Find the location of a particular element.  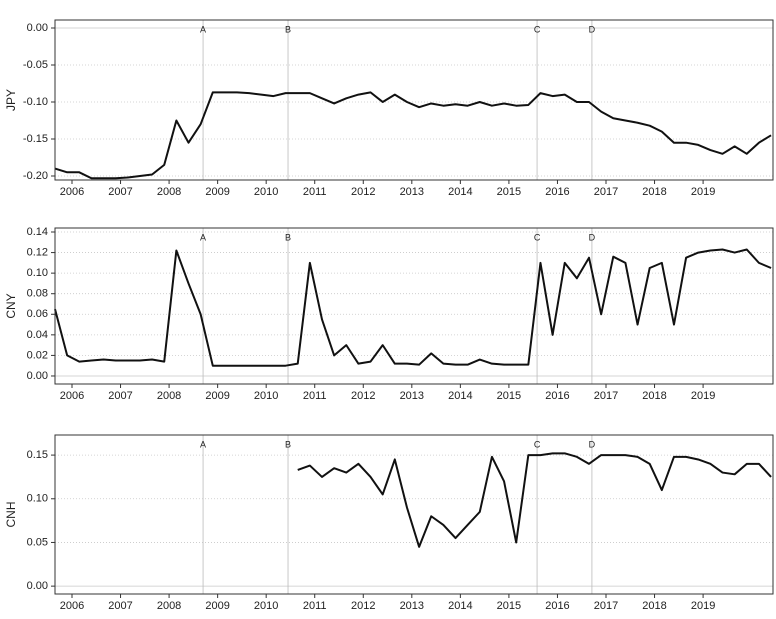

y-tick-label: -0.20 is located at coordinates (35, 176).